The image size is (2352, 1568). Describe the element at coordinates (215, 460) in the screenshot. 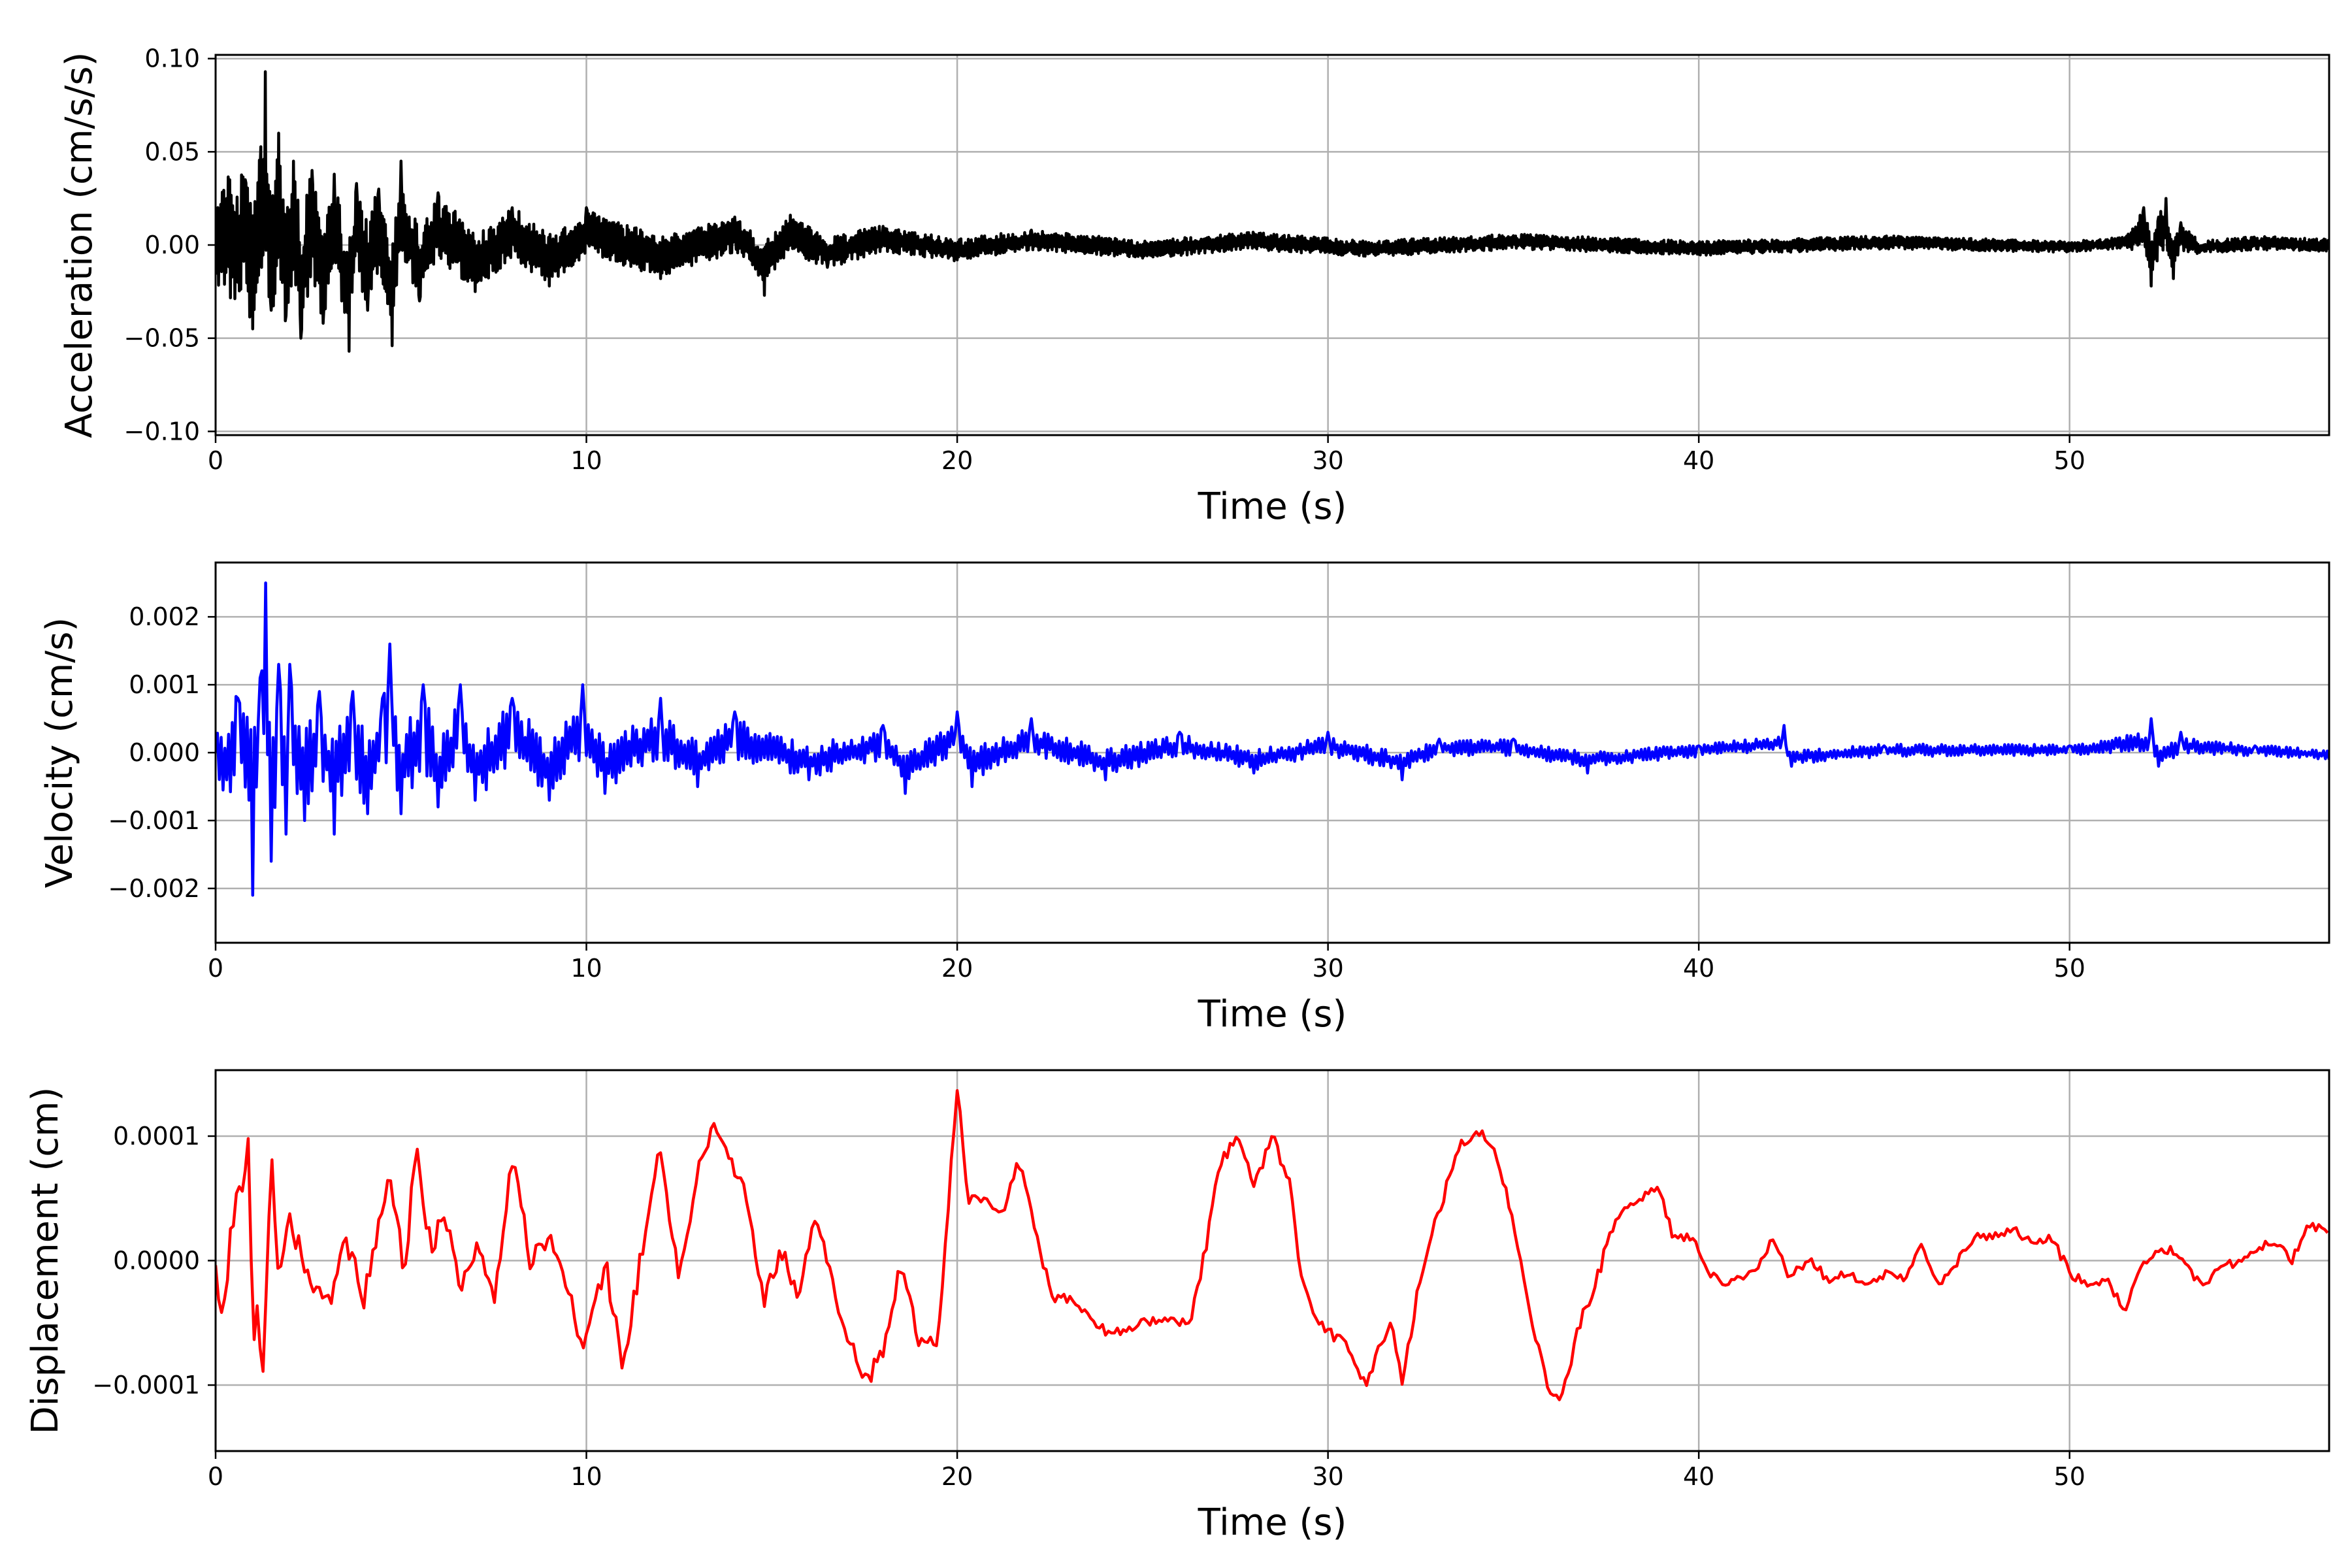

I see `acceleration-xtick-label-0: 0` at that location.